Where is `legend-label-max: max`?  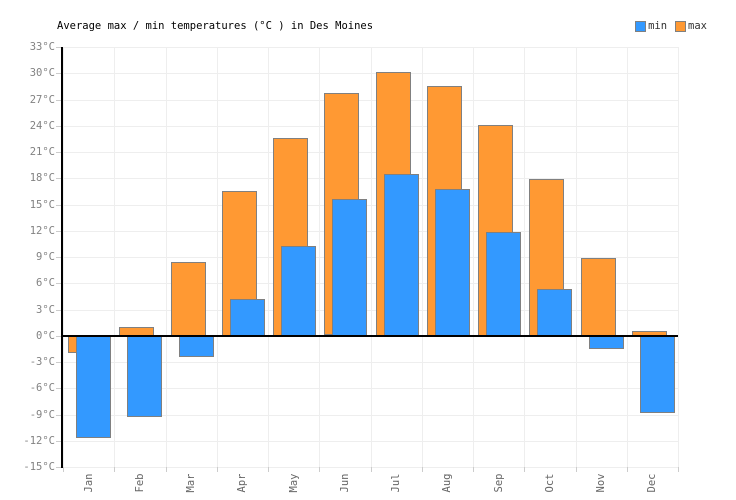
legend-label-max: max is located at coordinates (697, 26).